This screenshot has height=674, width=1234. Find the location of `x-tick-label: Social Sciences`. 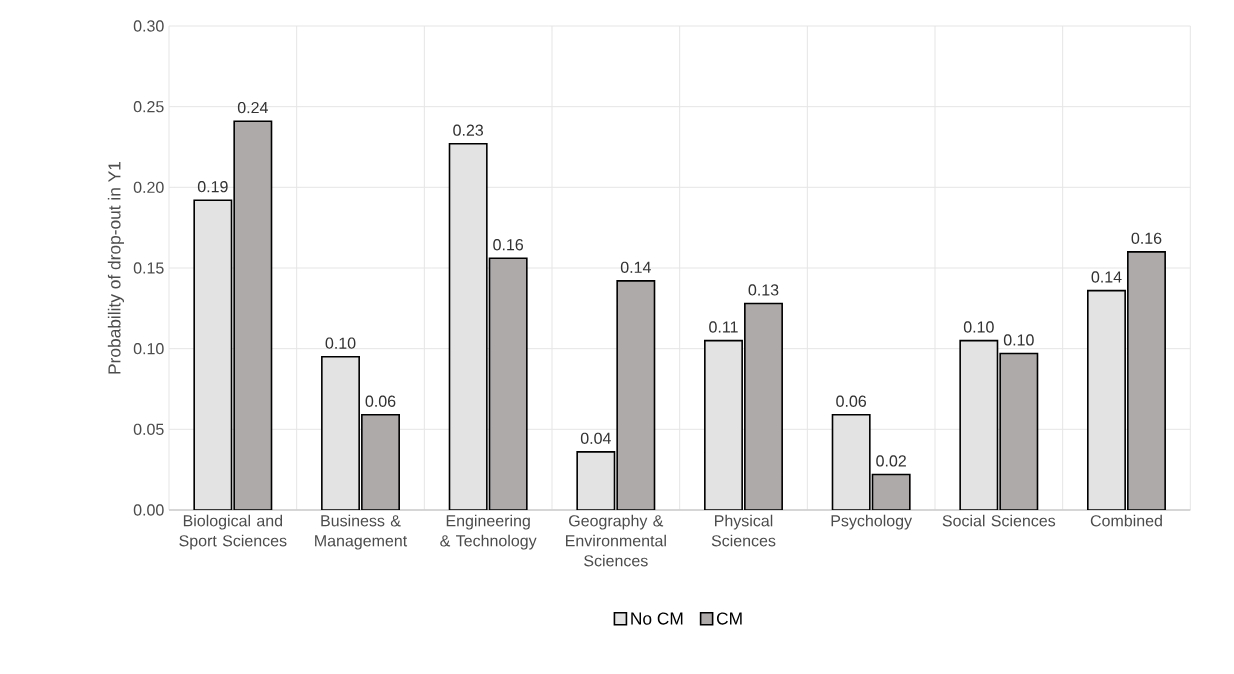

x-tick-label: Social Sciences is located at coordinates (999, 520).